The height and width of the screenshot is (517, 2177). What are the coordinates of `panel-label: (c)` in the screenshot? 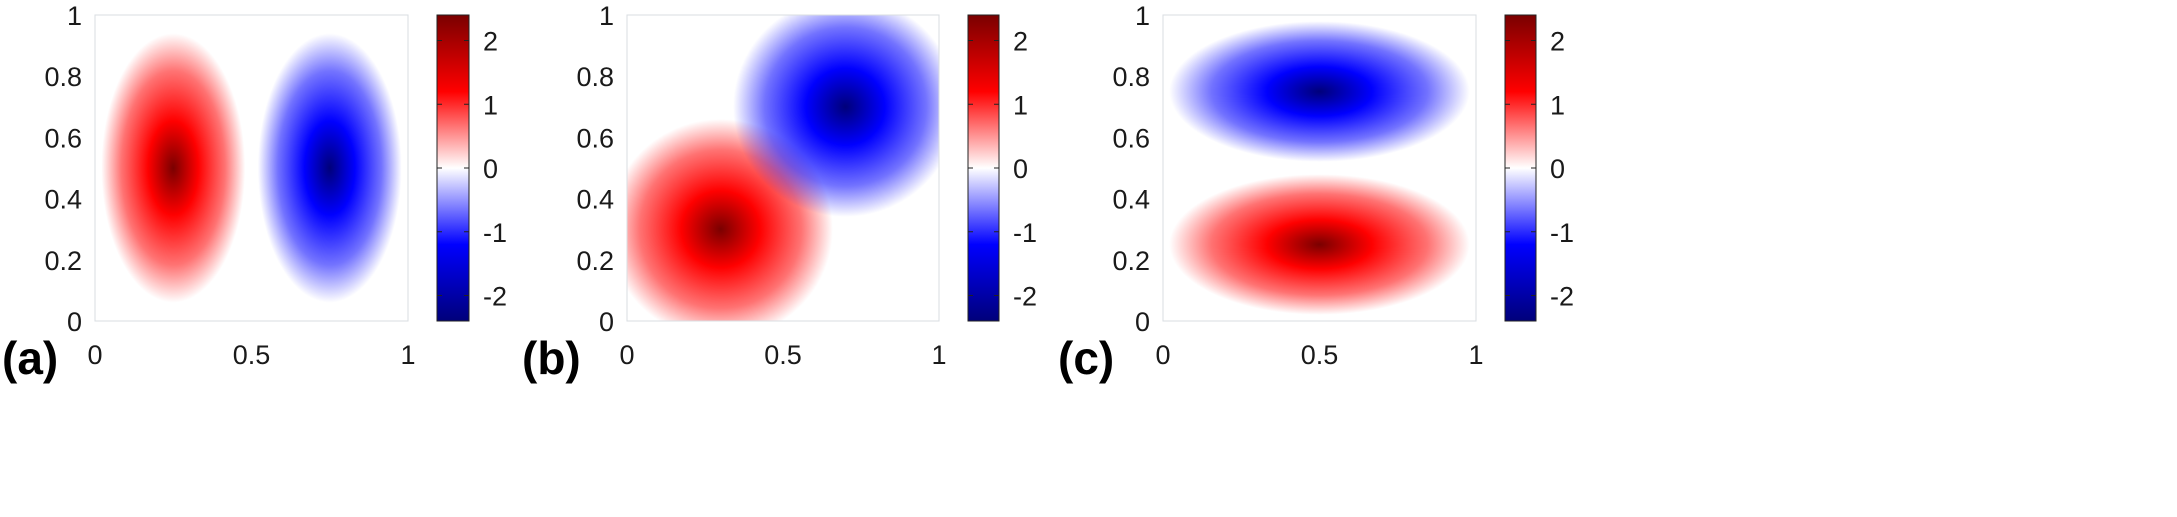 It's located at (1086, 358).